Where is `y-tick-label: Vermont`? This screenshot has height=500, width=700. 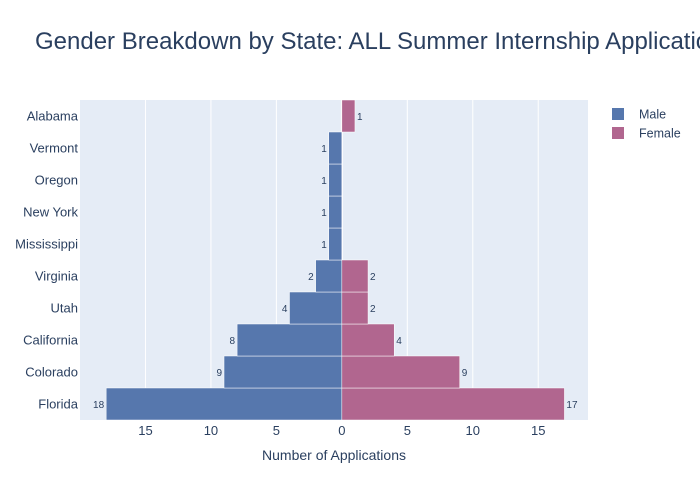 y-tick-label: Vermont is located at coordinates (54, 148).